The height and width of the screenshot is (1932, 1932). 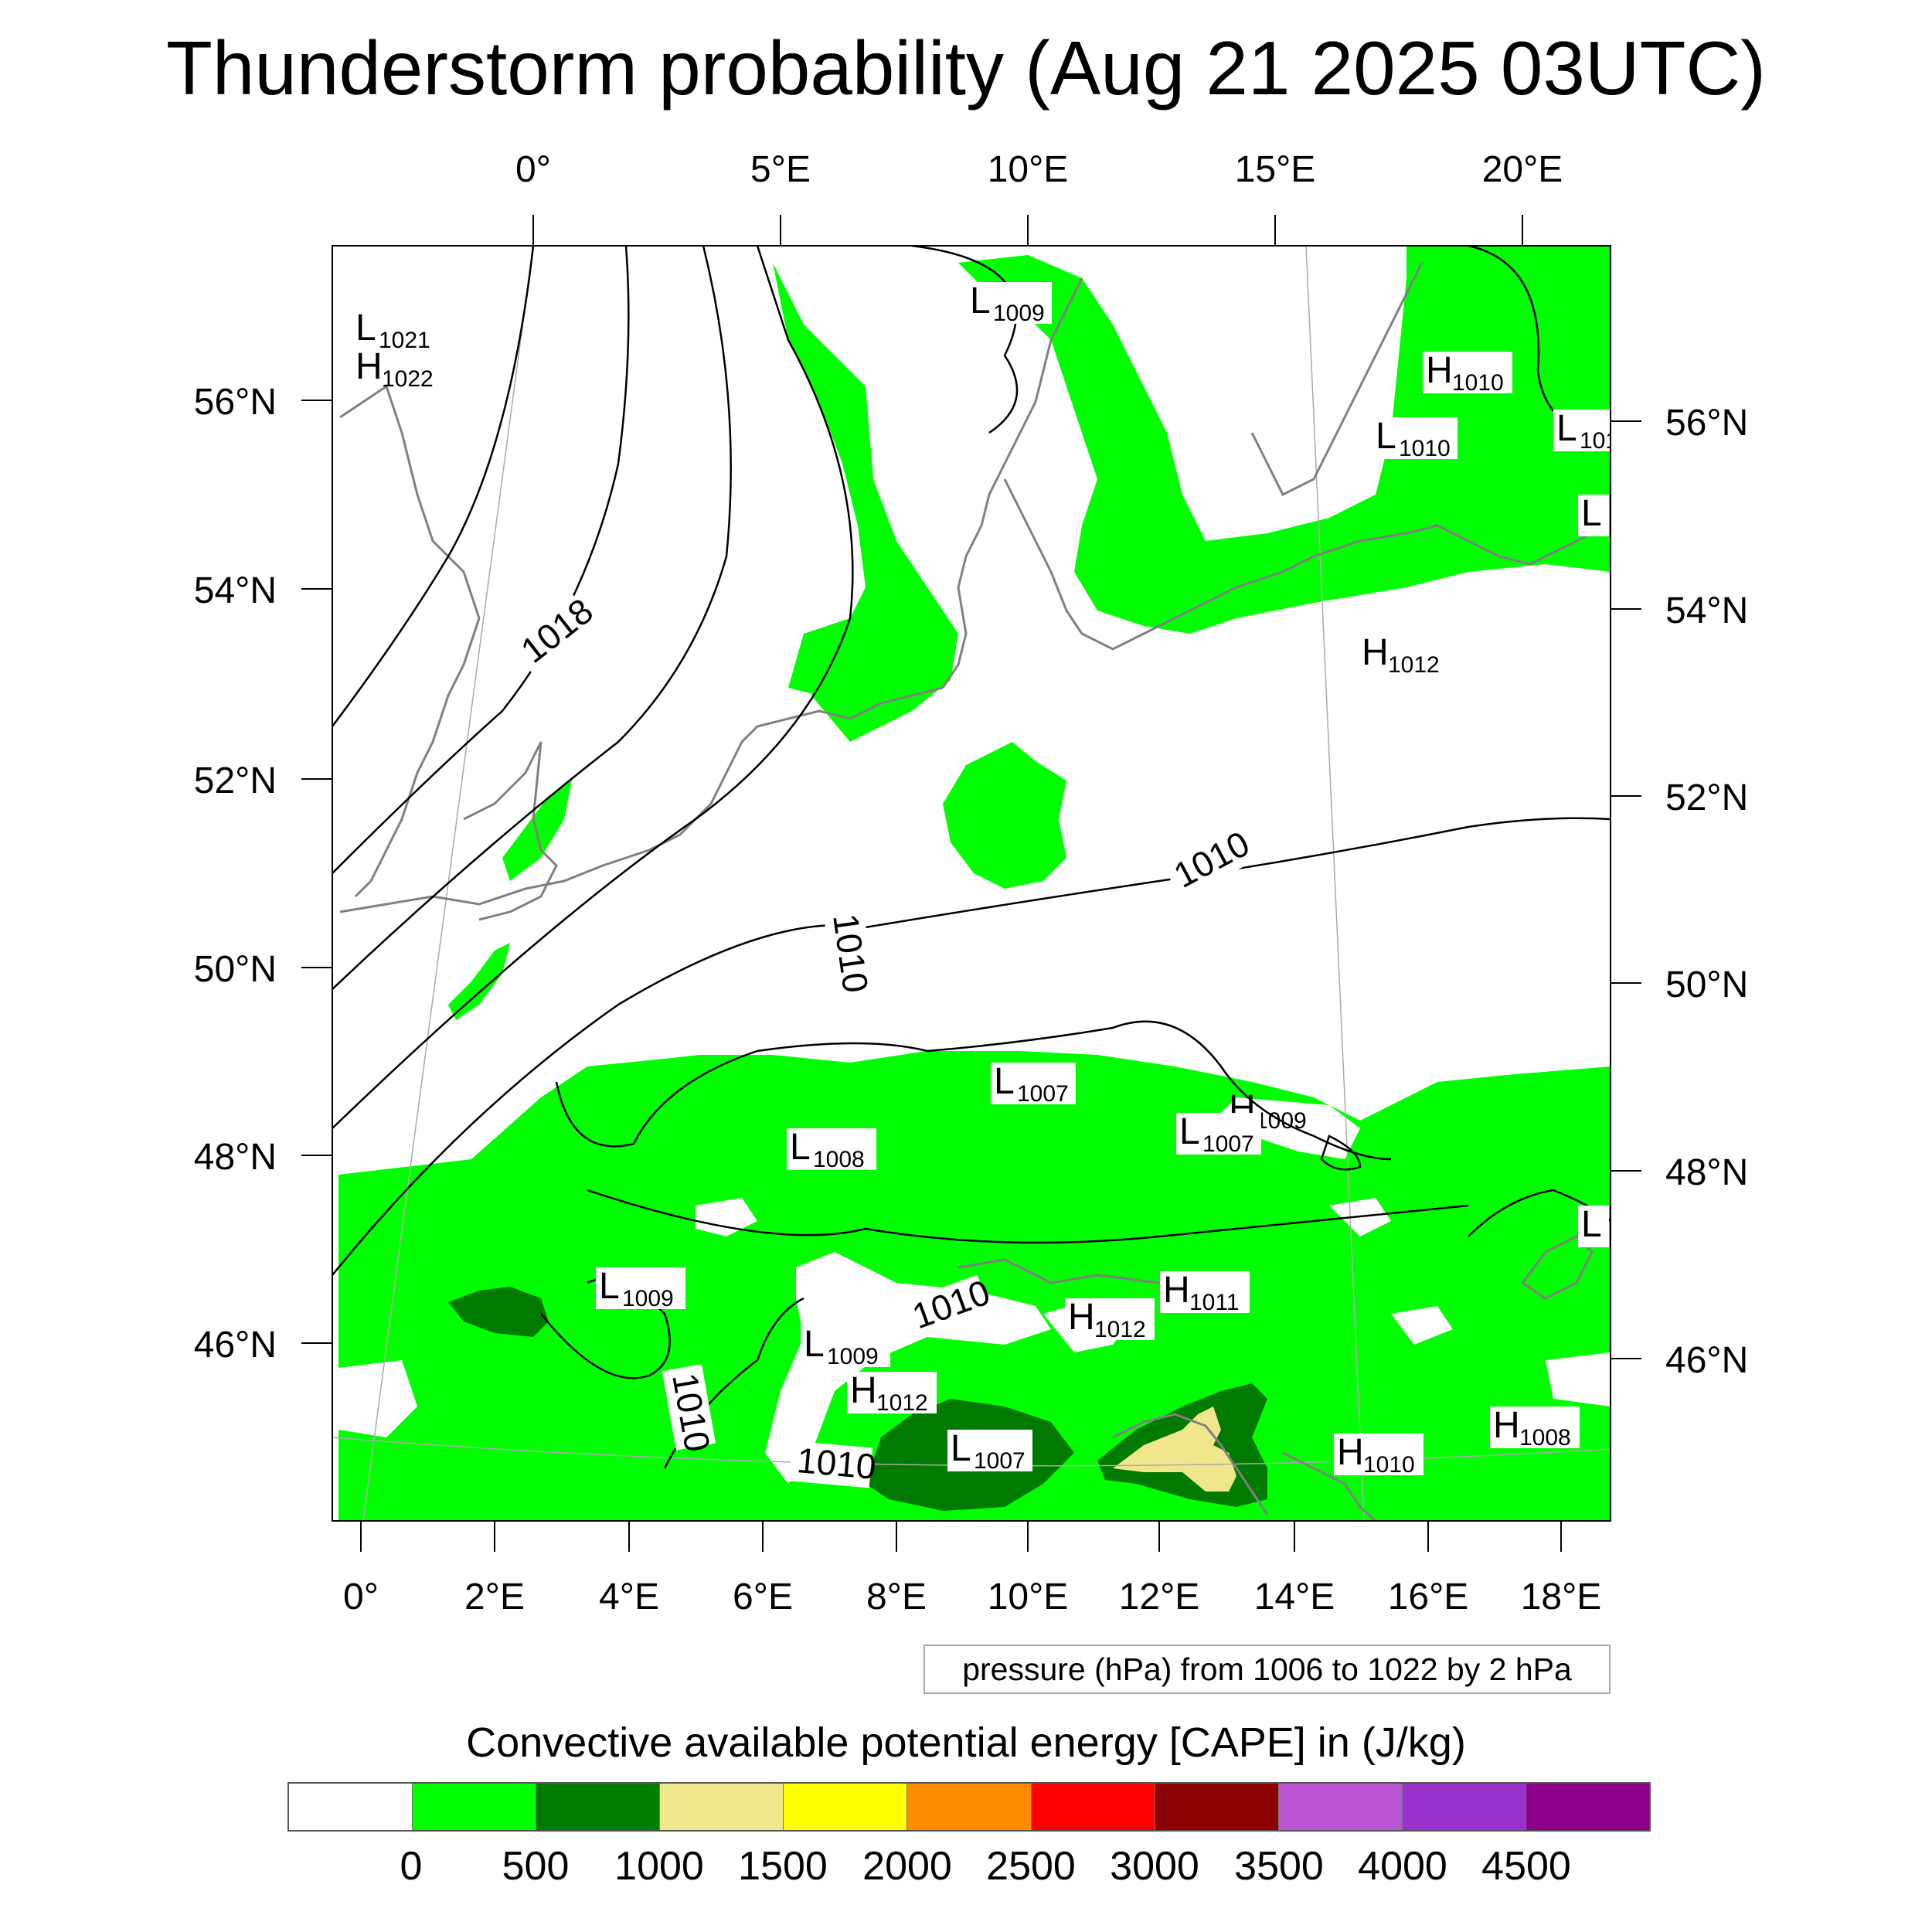 I want to click on tick-label: 2°E, so click(x=495, y=1597).